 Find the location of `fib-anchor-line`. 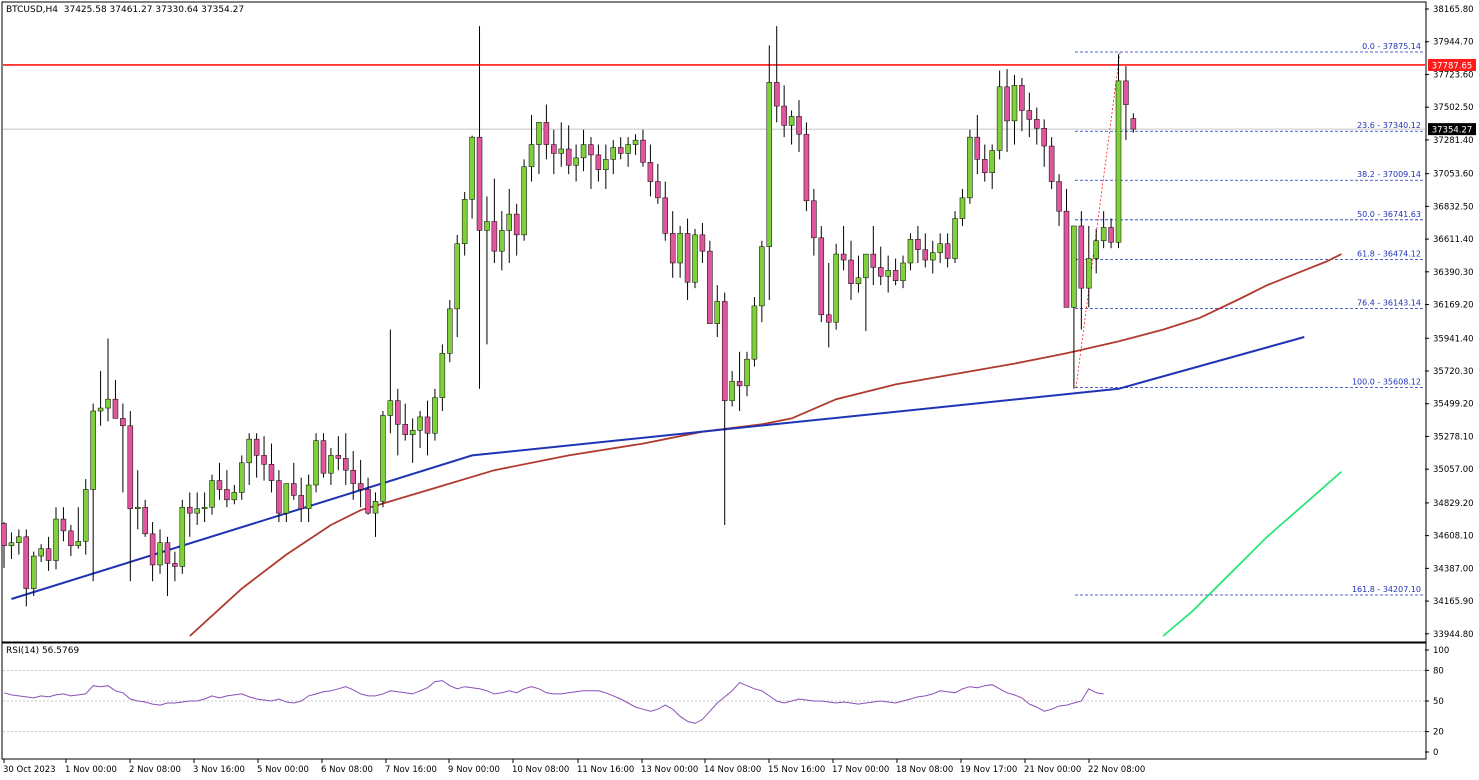

fib-anchor-line is located at coordinates (1098, 219).